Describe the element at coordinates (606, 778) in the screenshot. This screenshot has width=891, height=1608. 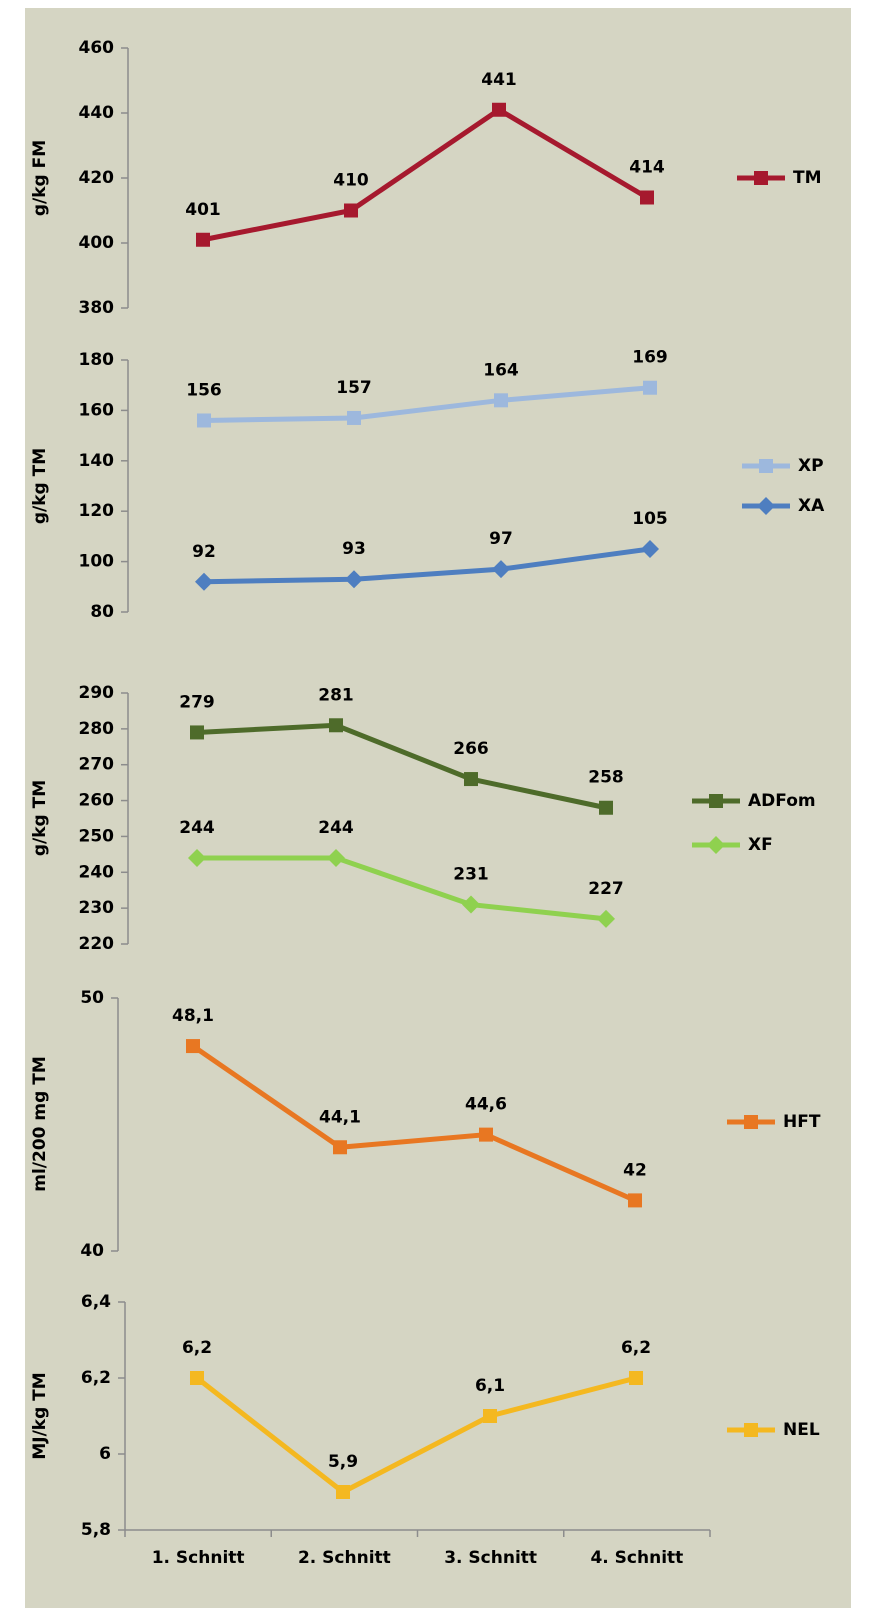
I see `data-label: 258` at that location.